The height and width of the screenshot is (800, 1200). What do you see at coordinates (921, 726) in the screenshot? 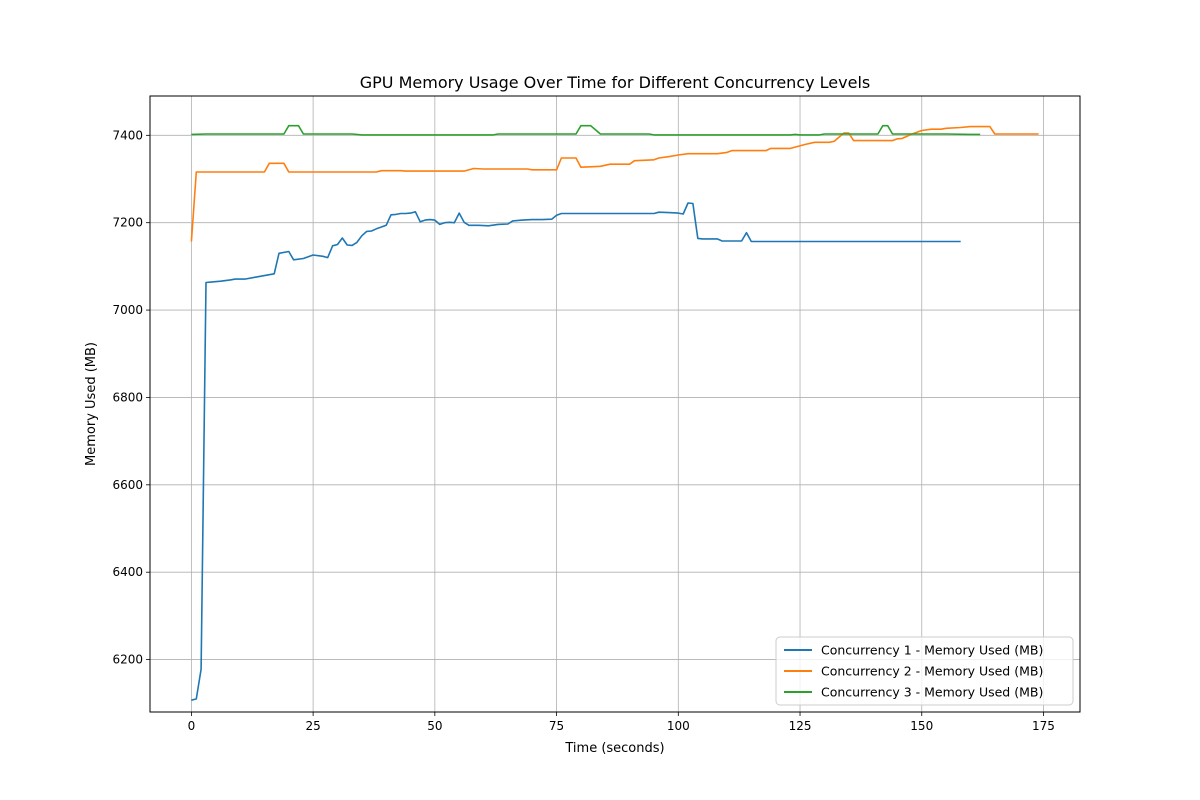
I see `x-tick-label: 150` at bounding box center [921, 726].